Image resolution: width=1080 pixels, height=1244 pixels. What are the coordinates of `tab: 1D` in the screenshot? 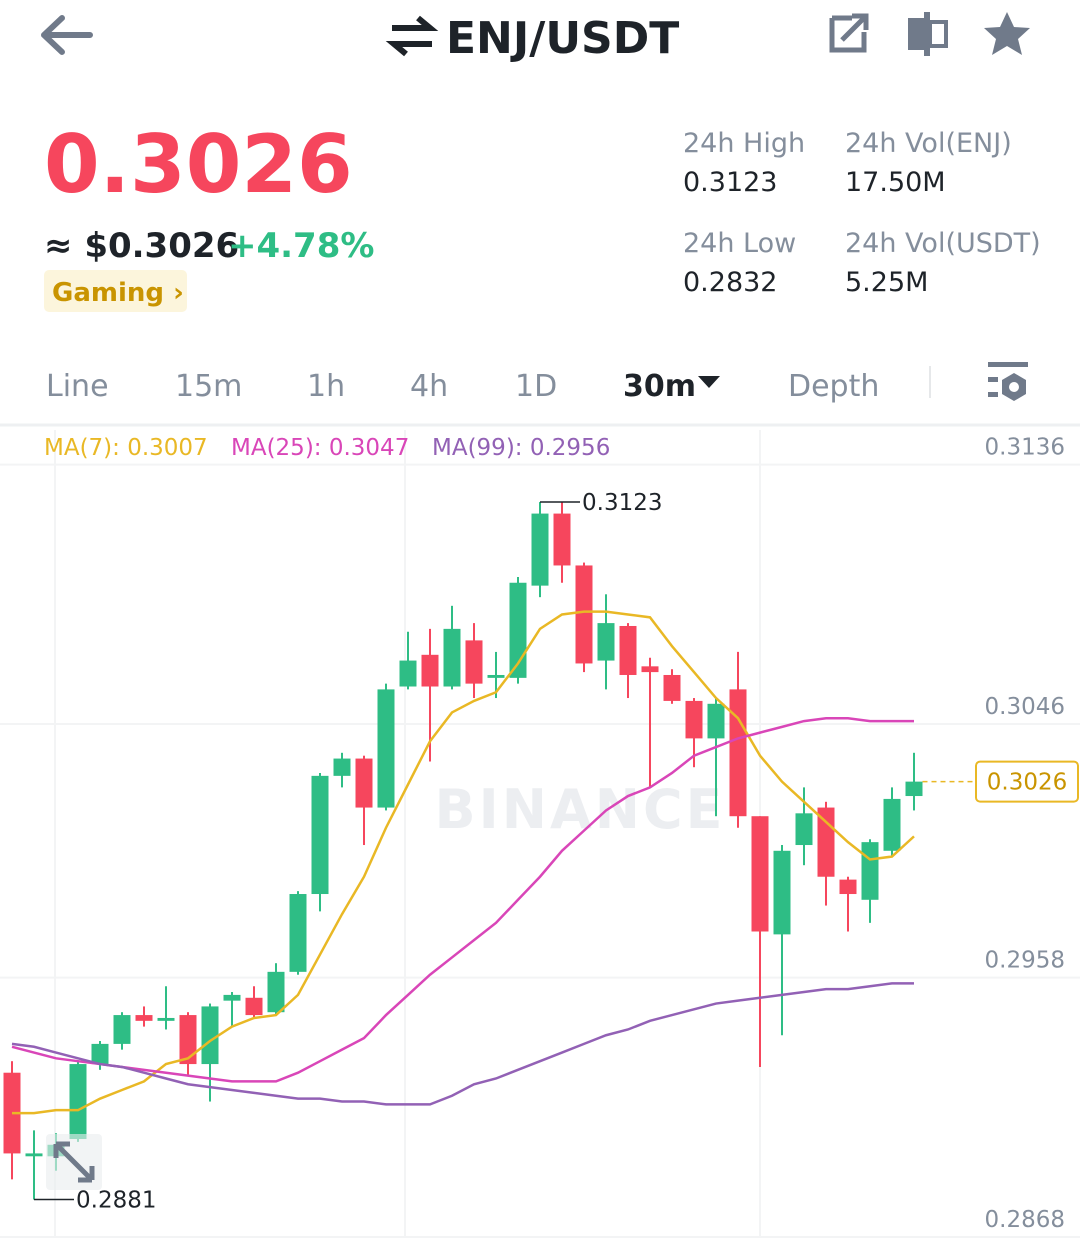 It's located at (536, 386).